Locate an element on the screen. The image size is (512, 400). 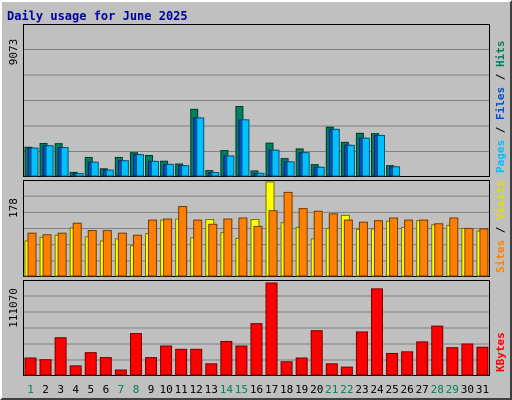
day-label: 9 is located at coordinates (151, 389).